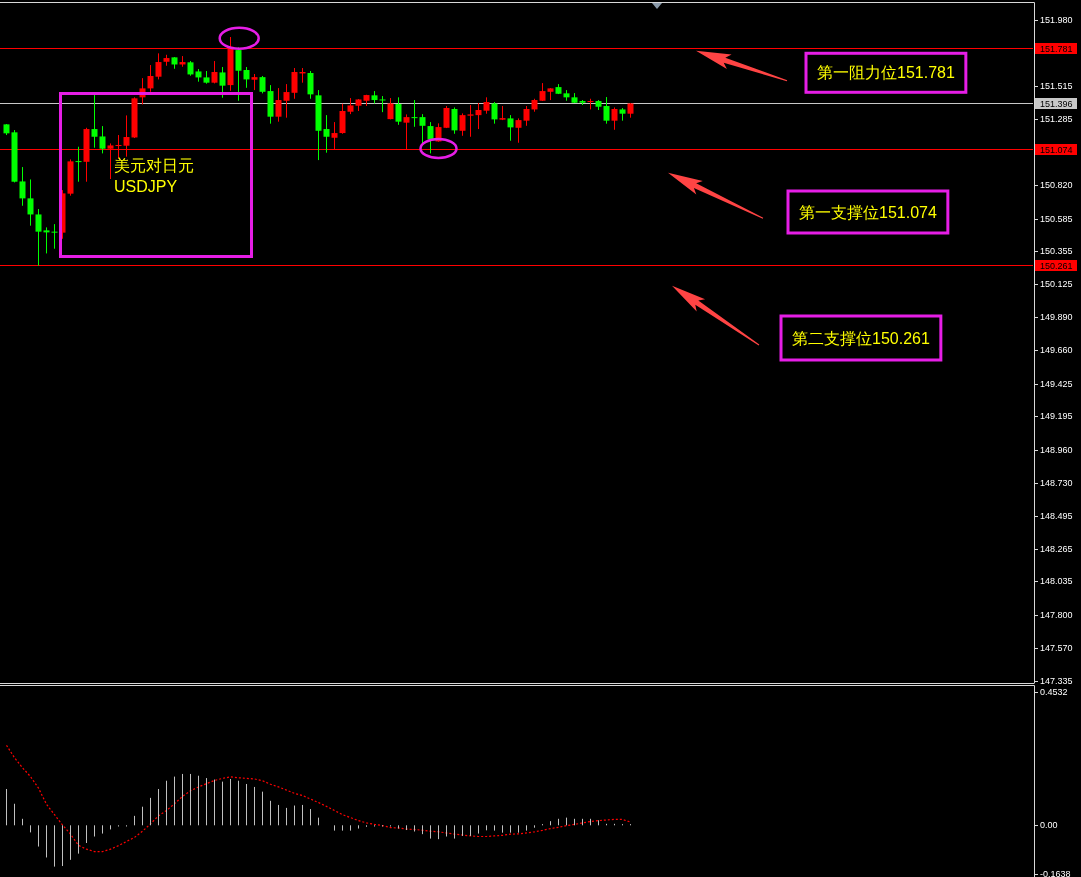 Image resolution: width=1081 pixels, height=877 pixels. I want to click on annotation: 第一支撑位151.074, so click(868, 212).